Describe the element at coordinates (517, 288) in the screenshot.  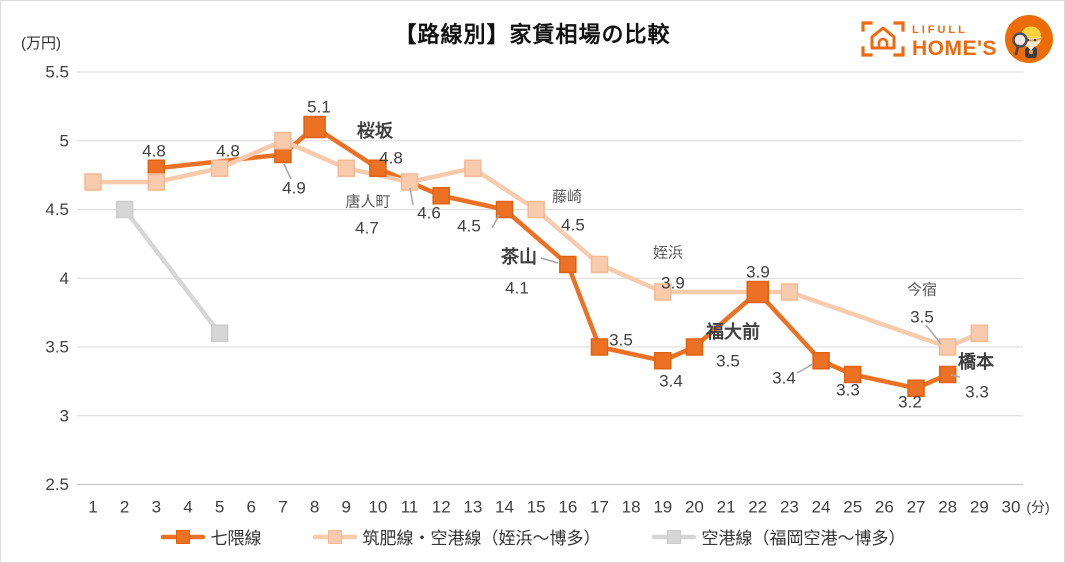
I see `value-label: 4.1` at that location.